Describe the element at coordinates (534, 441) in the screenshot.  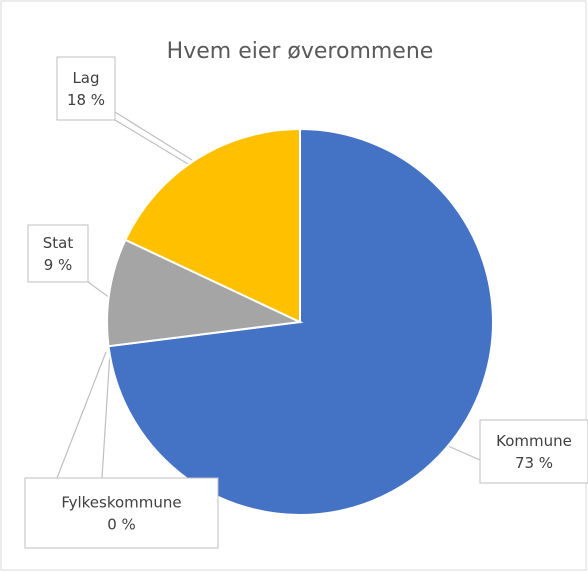
I see `category-label: Kommune` at that location.